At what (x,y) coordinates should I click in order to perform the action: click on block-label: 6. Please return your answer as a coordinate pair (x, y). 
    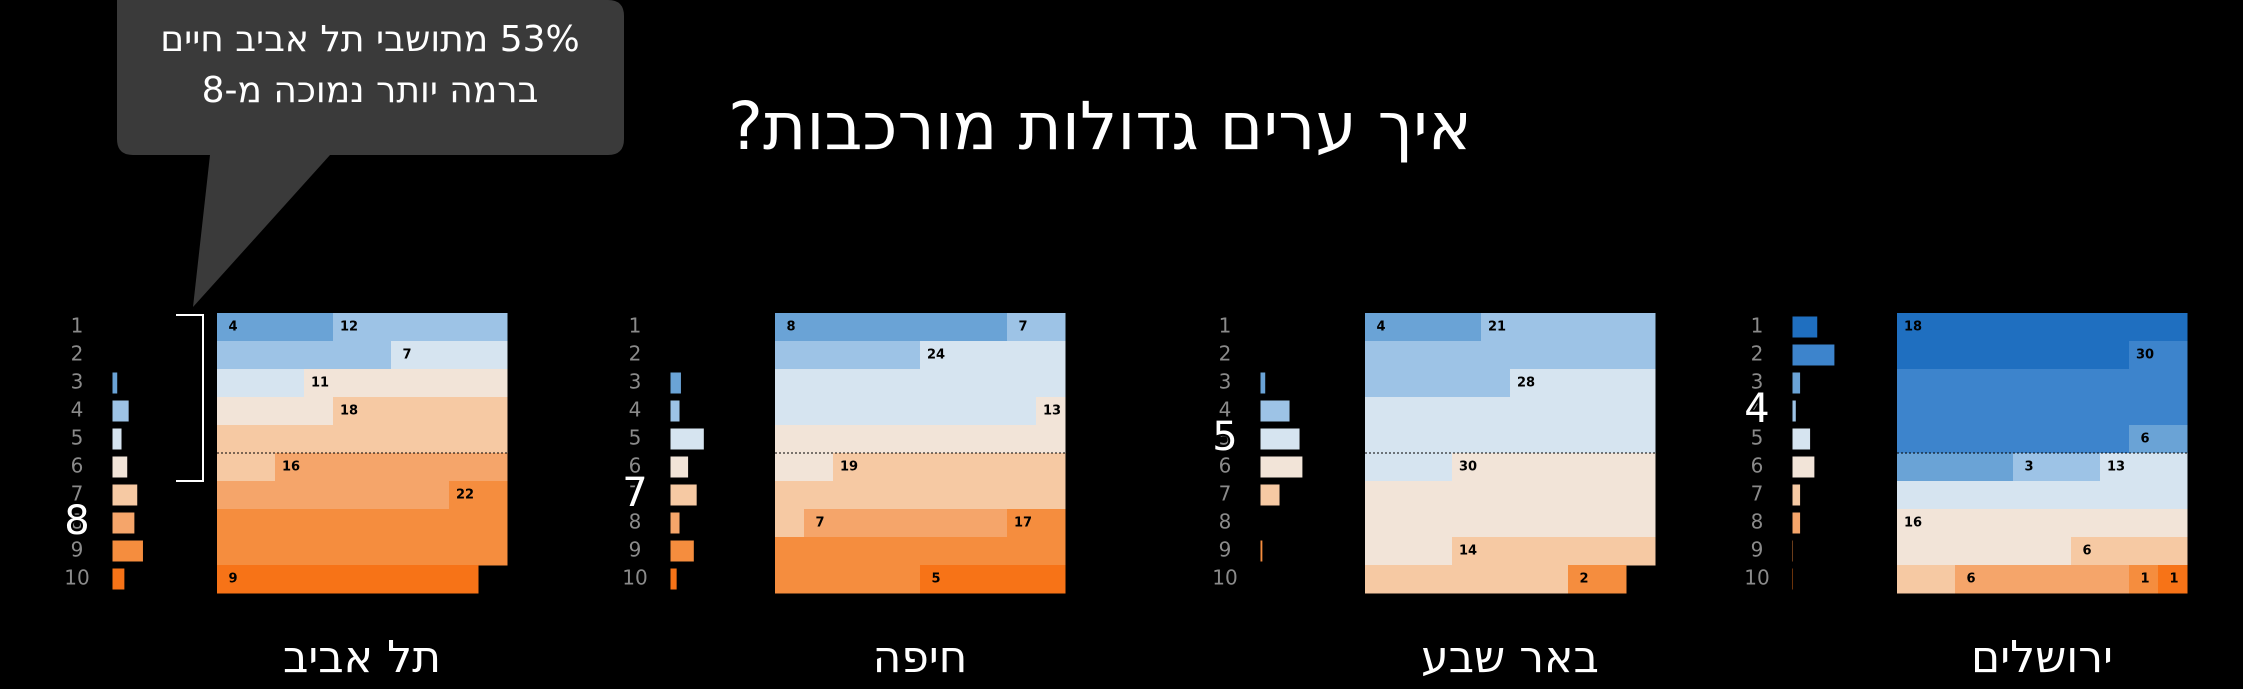
    Looking at the image, I should click on (1970, 579).